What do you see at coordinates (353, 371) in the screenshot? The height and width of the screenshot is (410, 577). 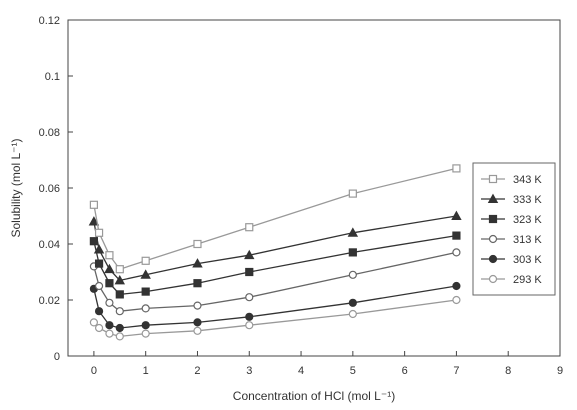 I see `x-tick-label: 5` at bounding box center [353, 371].